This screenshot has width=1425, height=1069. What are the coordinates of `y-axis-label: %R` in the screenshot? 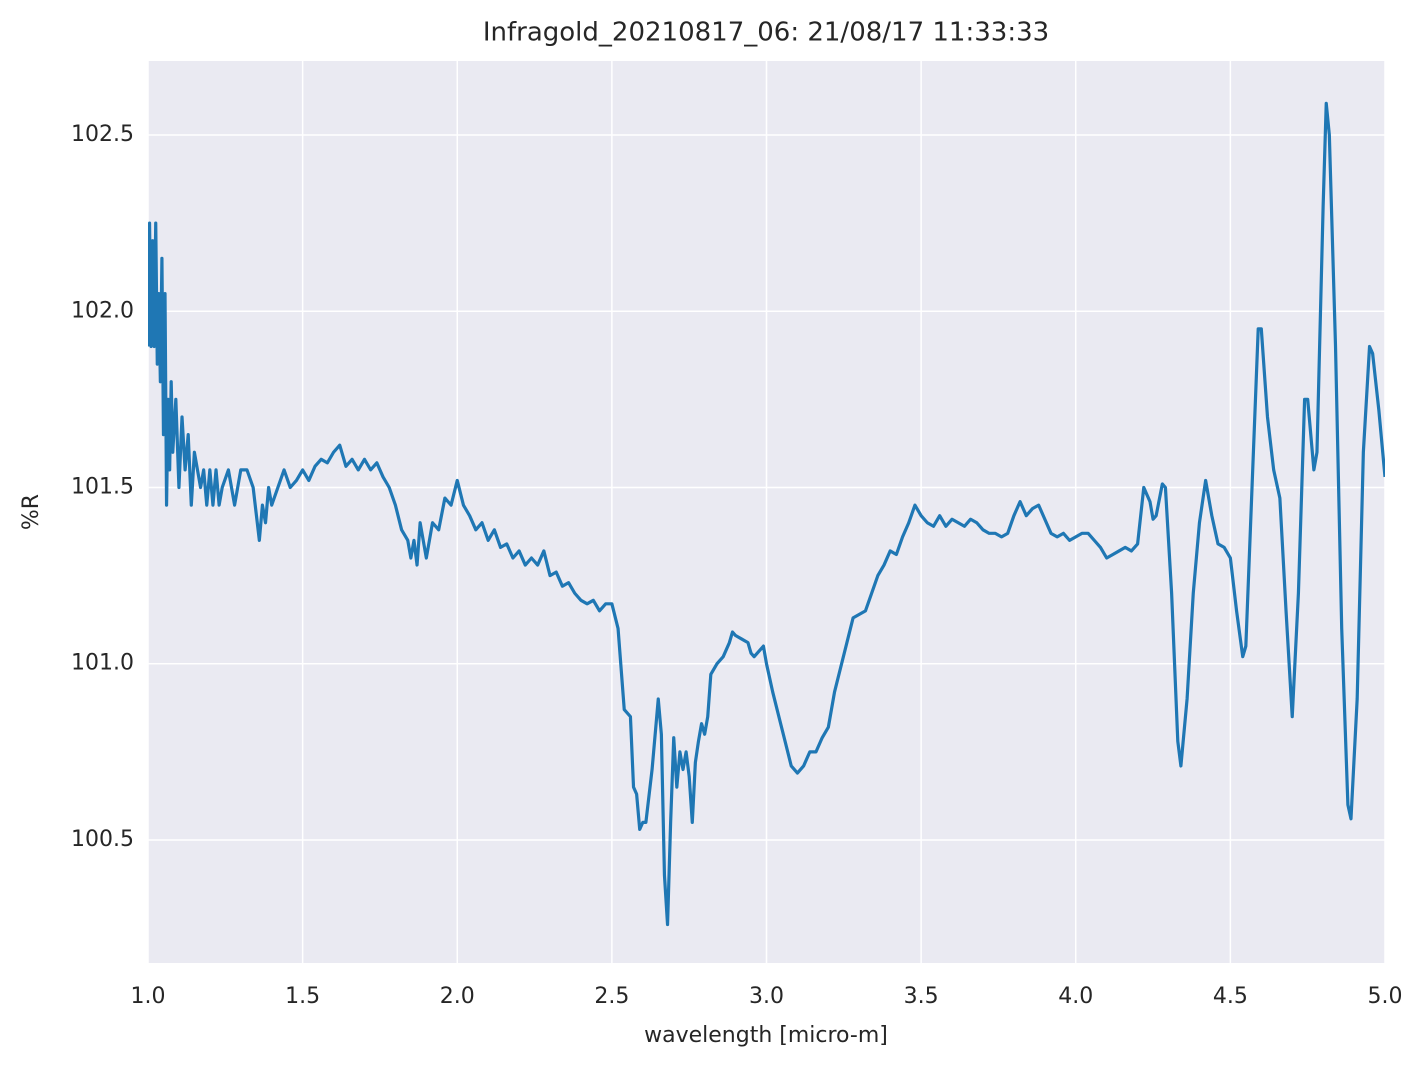 It's located at (31, 512).